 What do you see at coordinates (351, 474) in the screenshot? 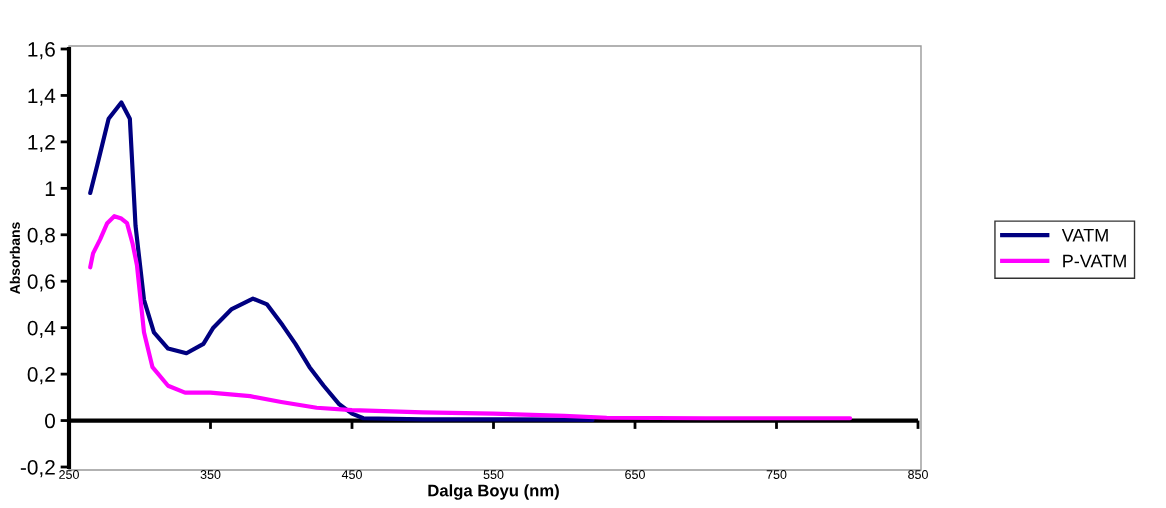
I see `x-tick-label: 450` at bounding box center [351, 474].